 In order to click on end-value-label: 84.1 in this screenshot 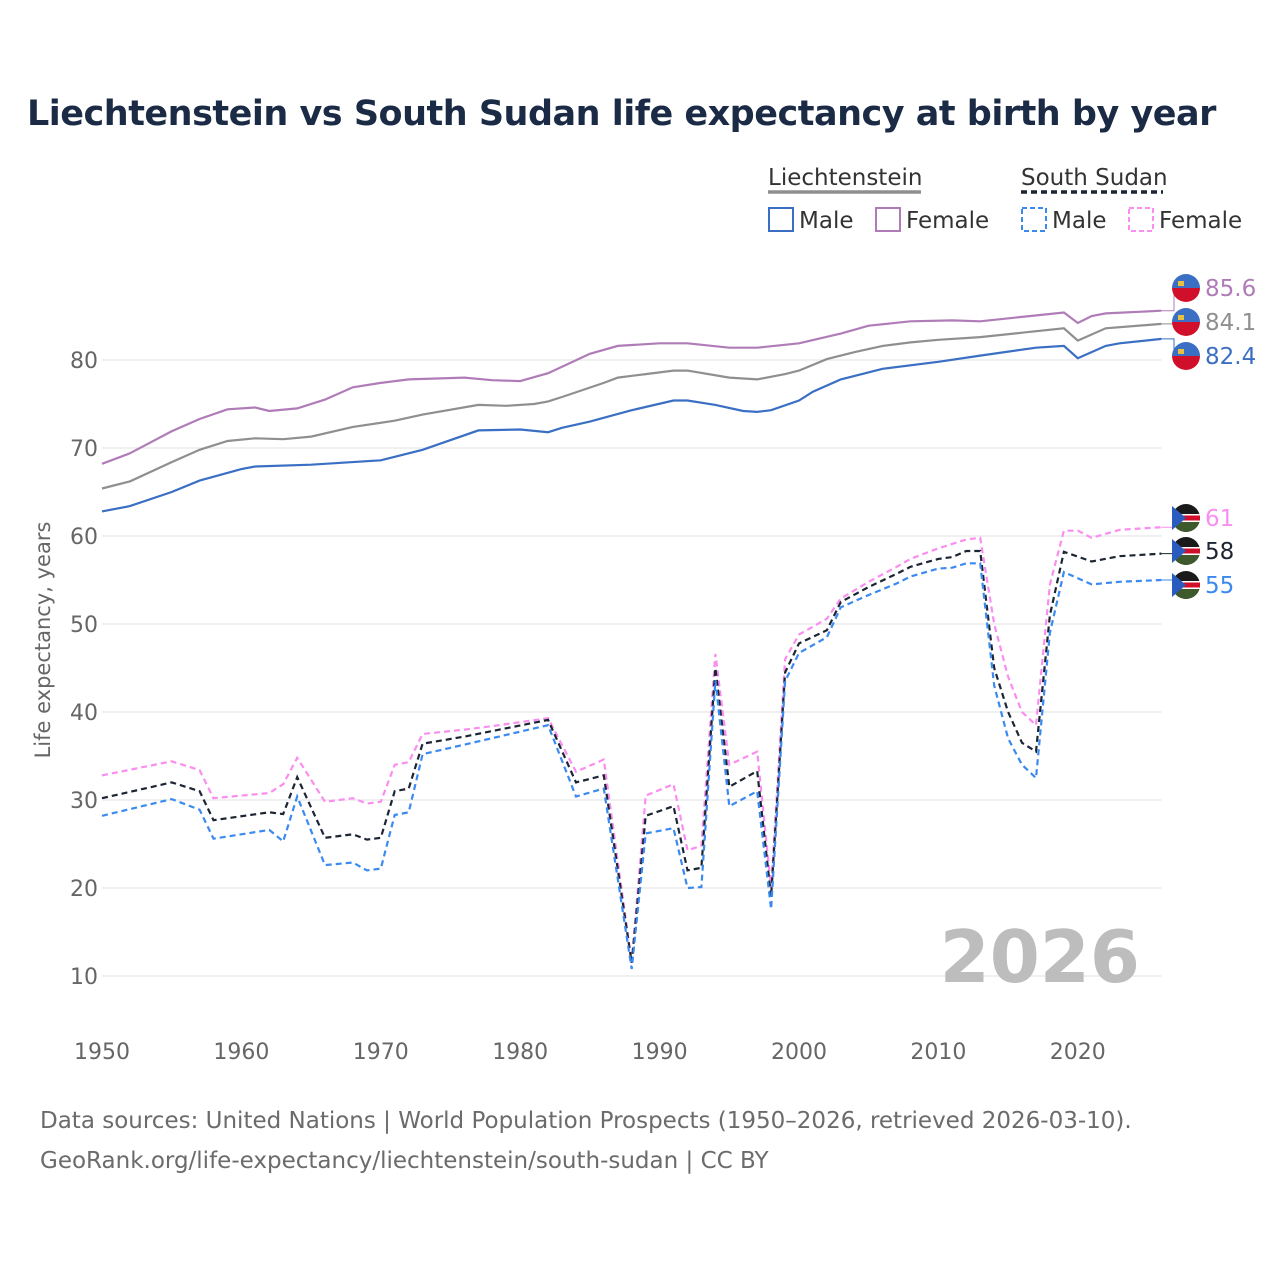, I will do `click(1230, 323)`.